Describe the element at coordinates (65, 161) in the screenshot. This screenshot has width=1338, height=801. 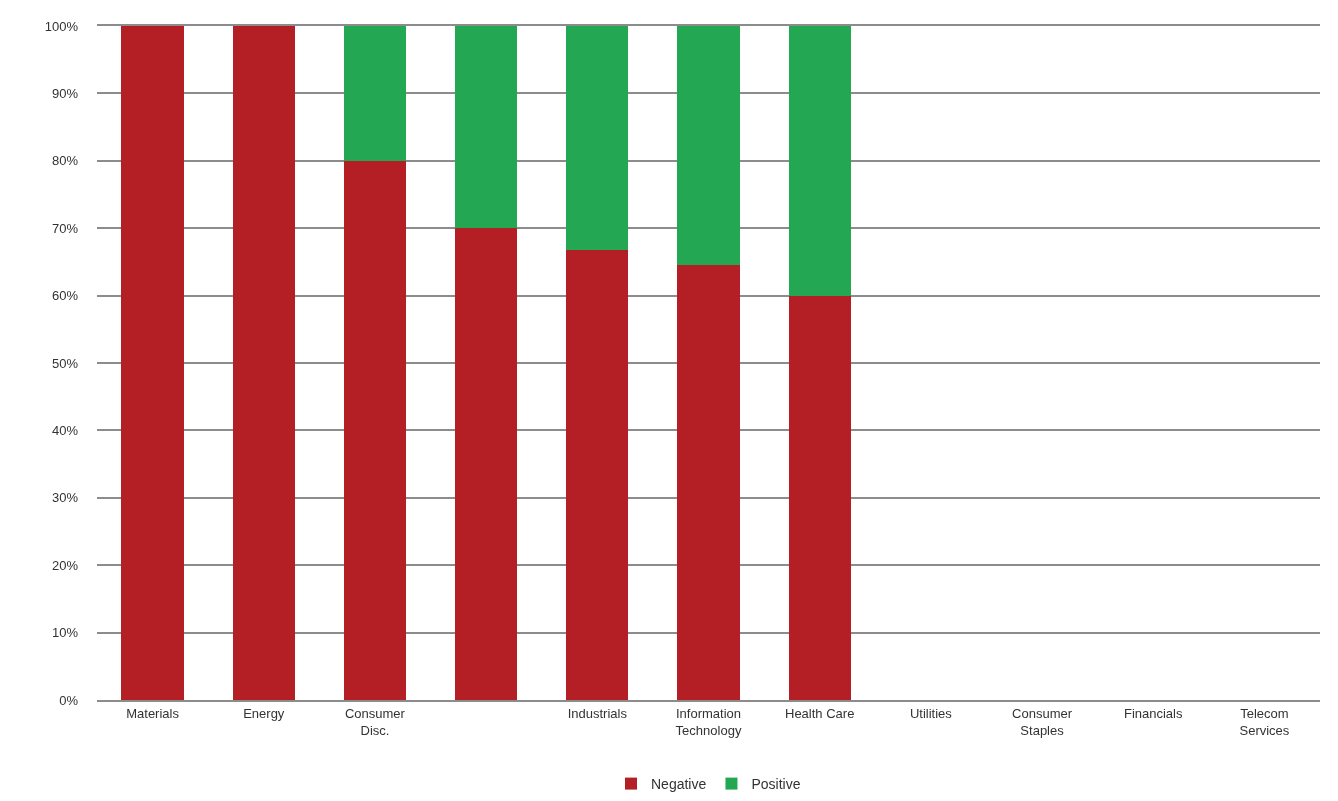
I see `y-tick-label: 80%` at that location.